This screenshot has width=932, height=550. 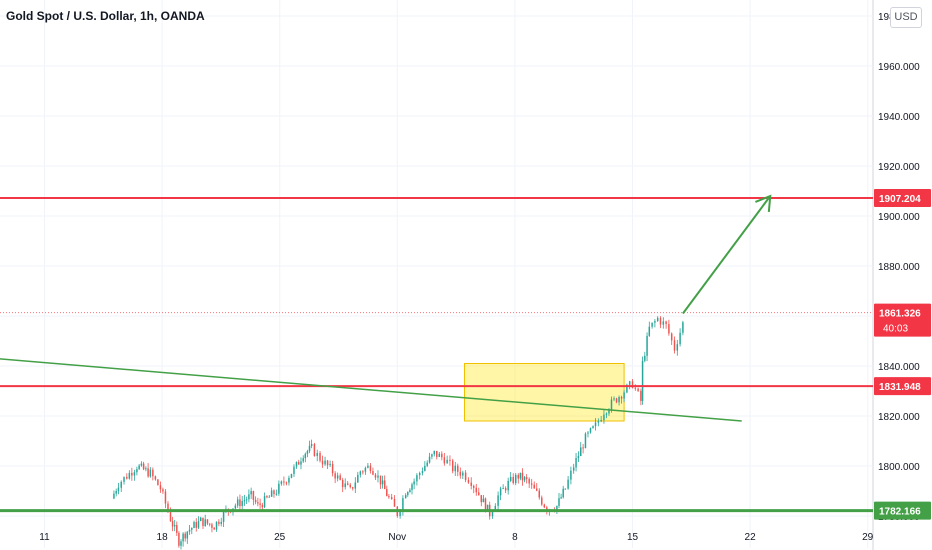 I want to click on level-tag-label: 1907.204, so click(x=900, y=199).